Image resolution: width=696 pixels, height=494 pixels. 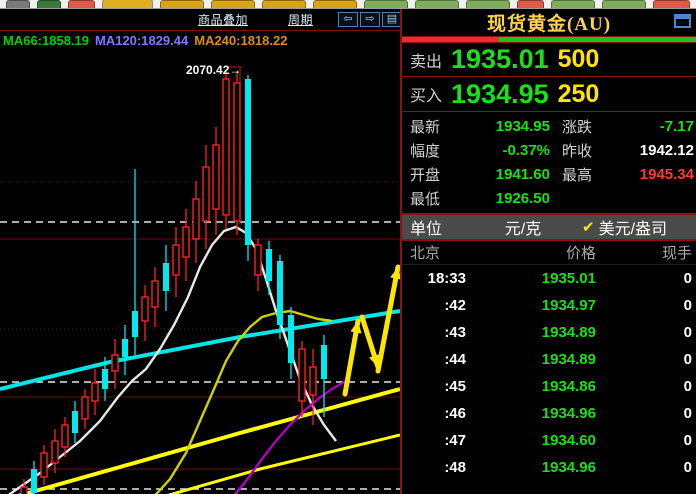 I want to click on tick-row: :45 1934.86 0, so click(x=549, y=386).